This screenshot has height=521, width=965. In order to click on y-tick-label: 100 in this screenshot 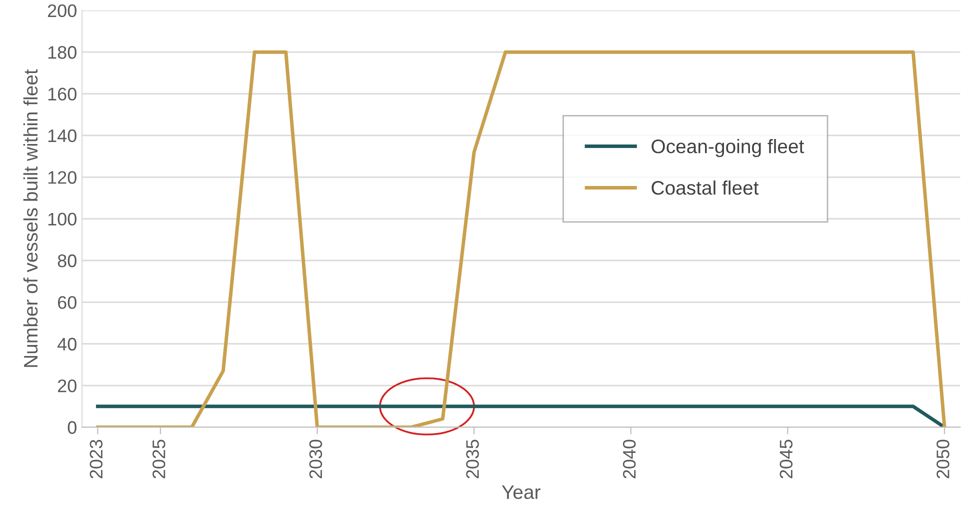, I will do `click(62, 219)`.